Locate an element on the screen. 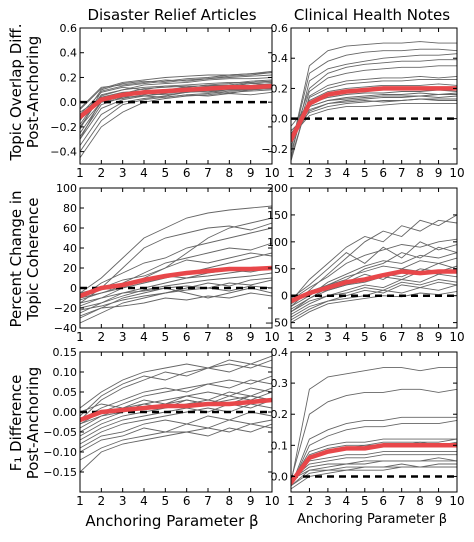 This screenshot has height=542, width=474. y-tick-label: 0.05 is located at coordinates (65, 392).